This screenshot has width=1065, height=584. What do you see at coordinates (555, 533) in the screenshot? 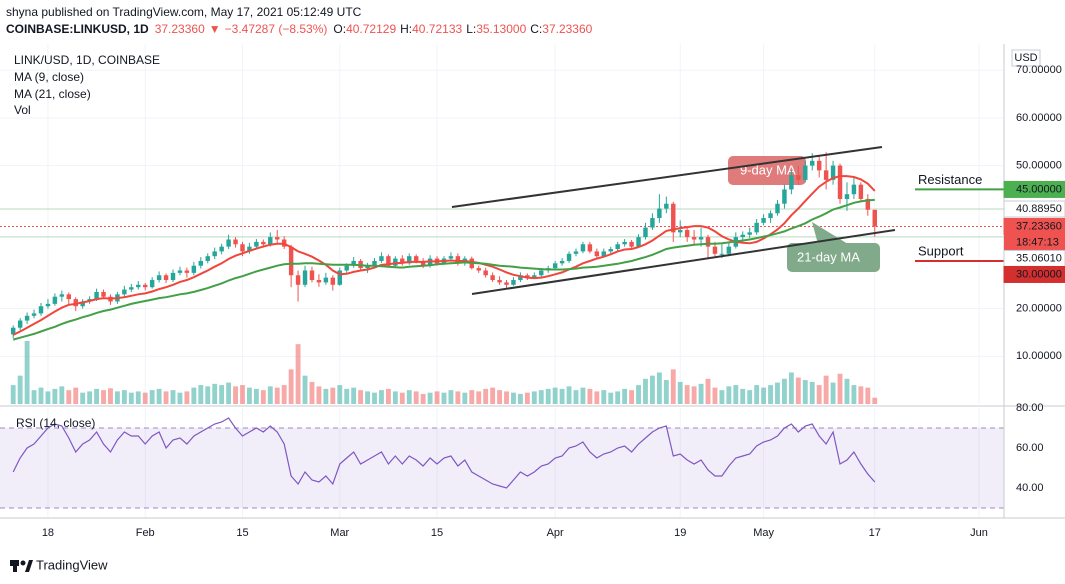
I see `x-tick-label: Apr` at bounding box center [555, 533].